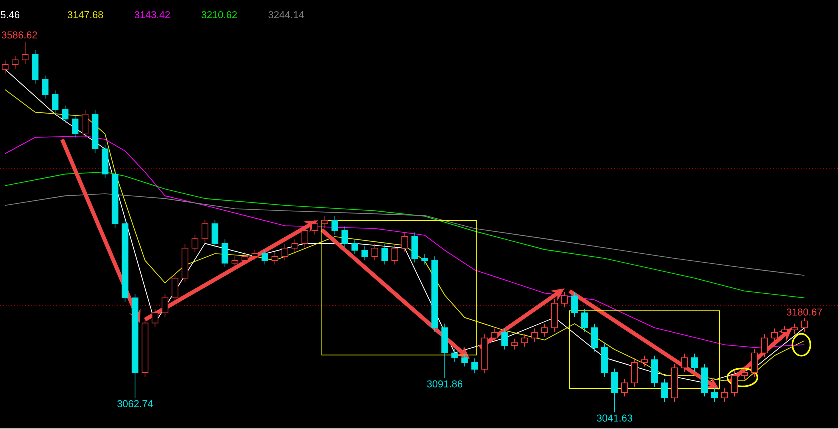 This screenshot has width=839, height=429. I want to click on text: 3244.14, so click(286, 15).